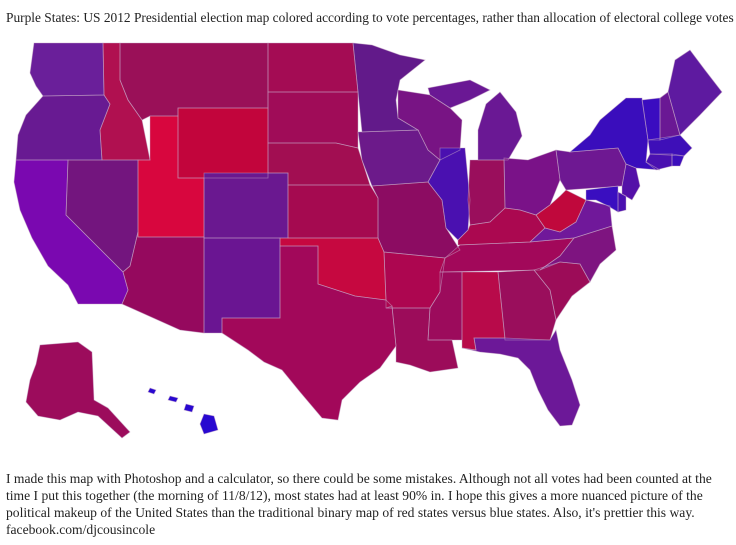 The height and width of the screenshot is (545, 736). I want to click on state-NM, so click(242, 285).